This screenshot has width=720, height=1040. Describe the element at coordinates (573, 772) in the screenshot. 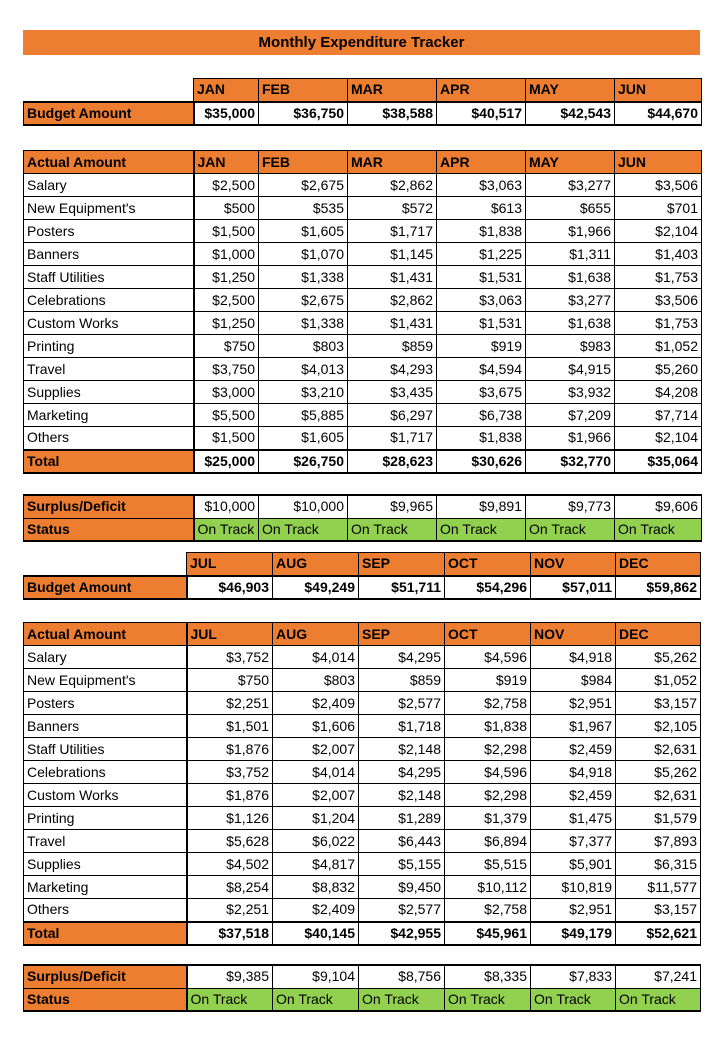

I see `expense-value: $4,918` at that location.